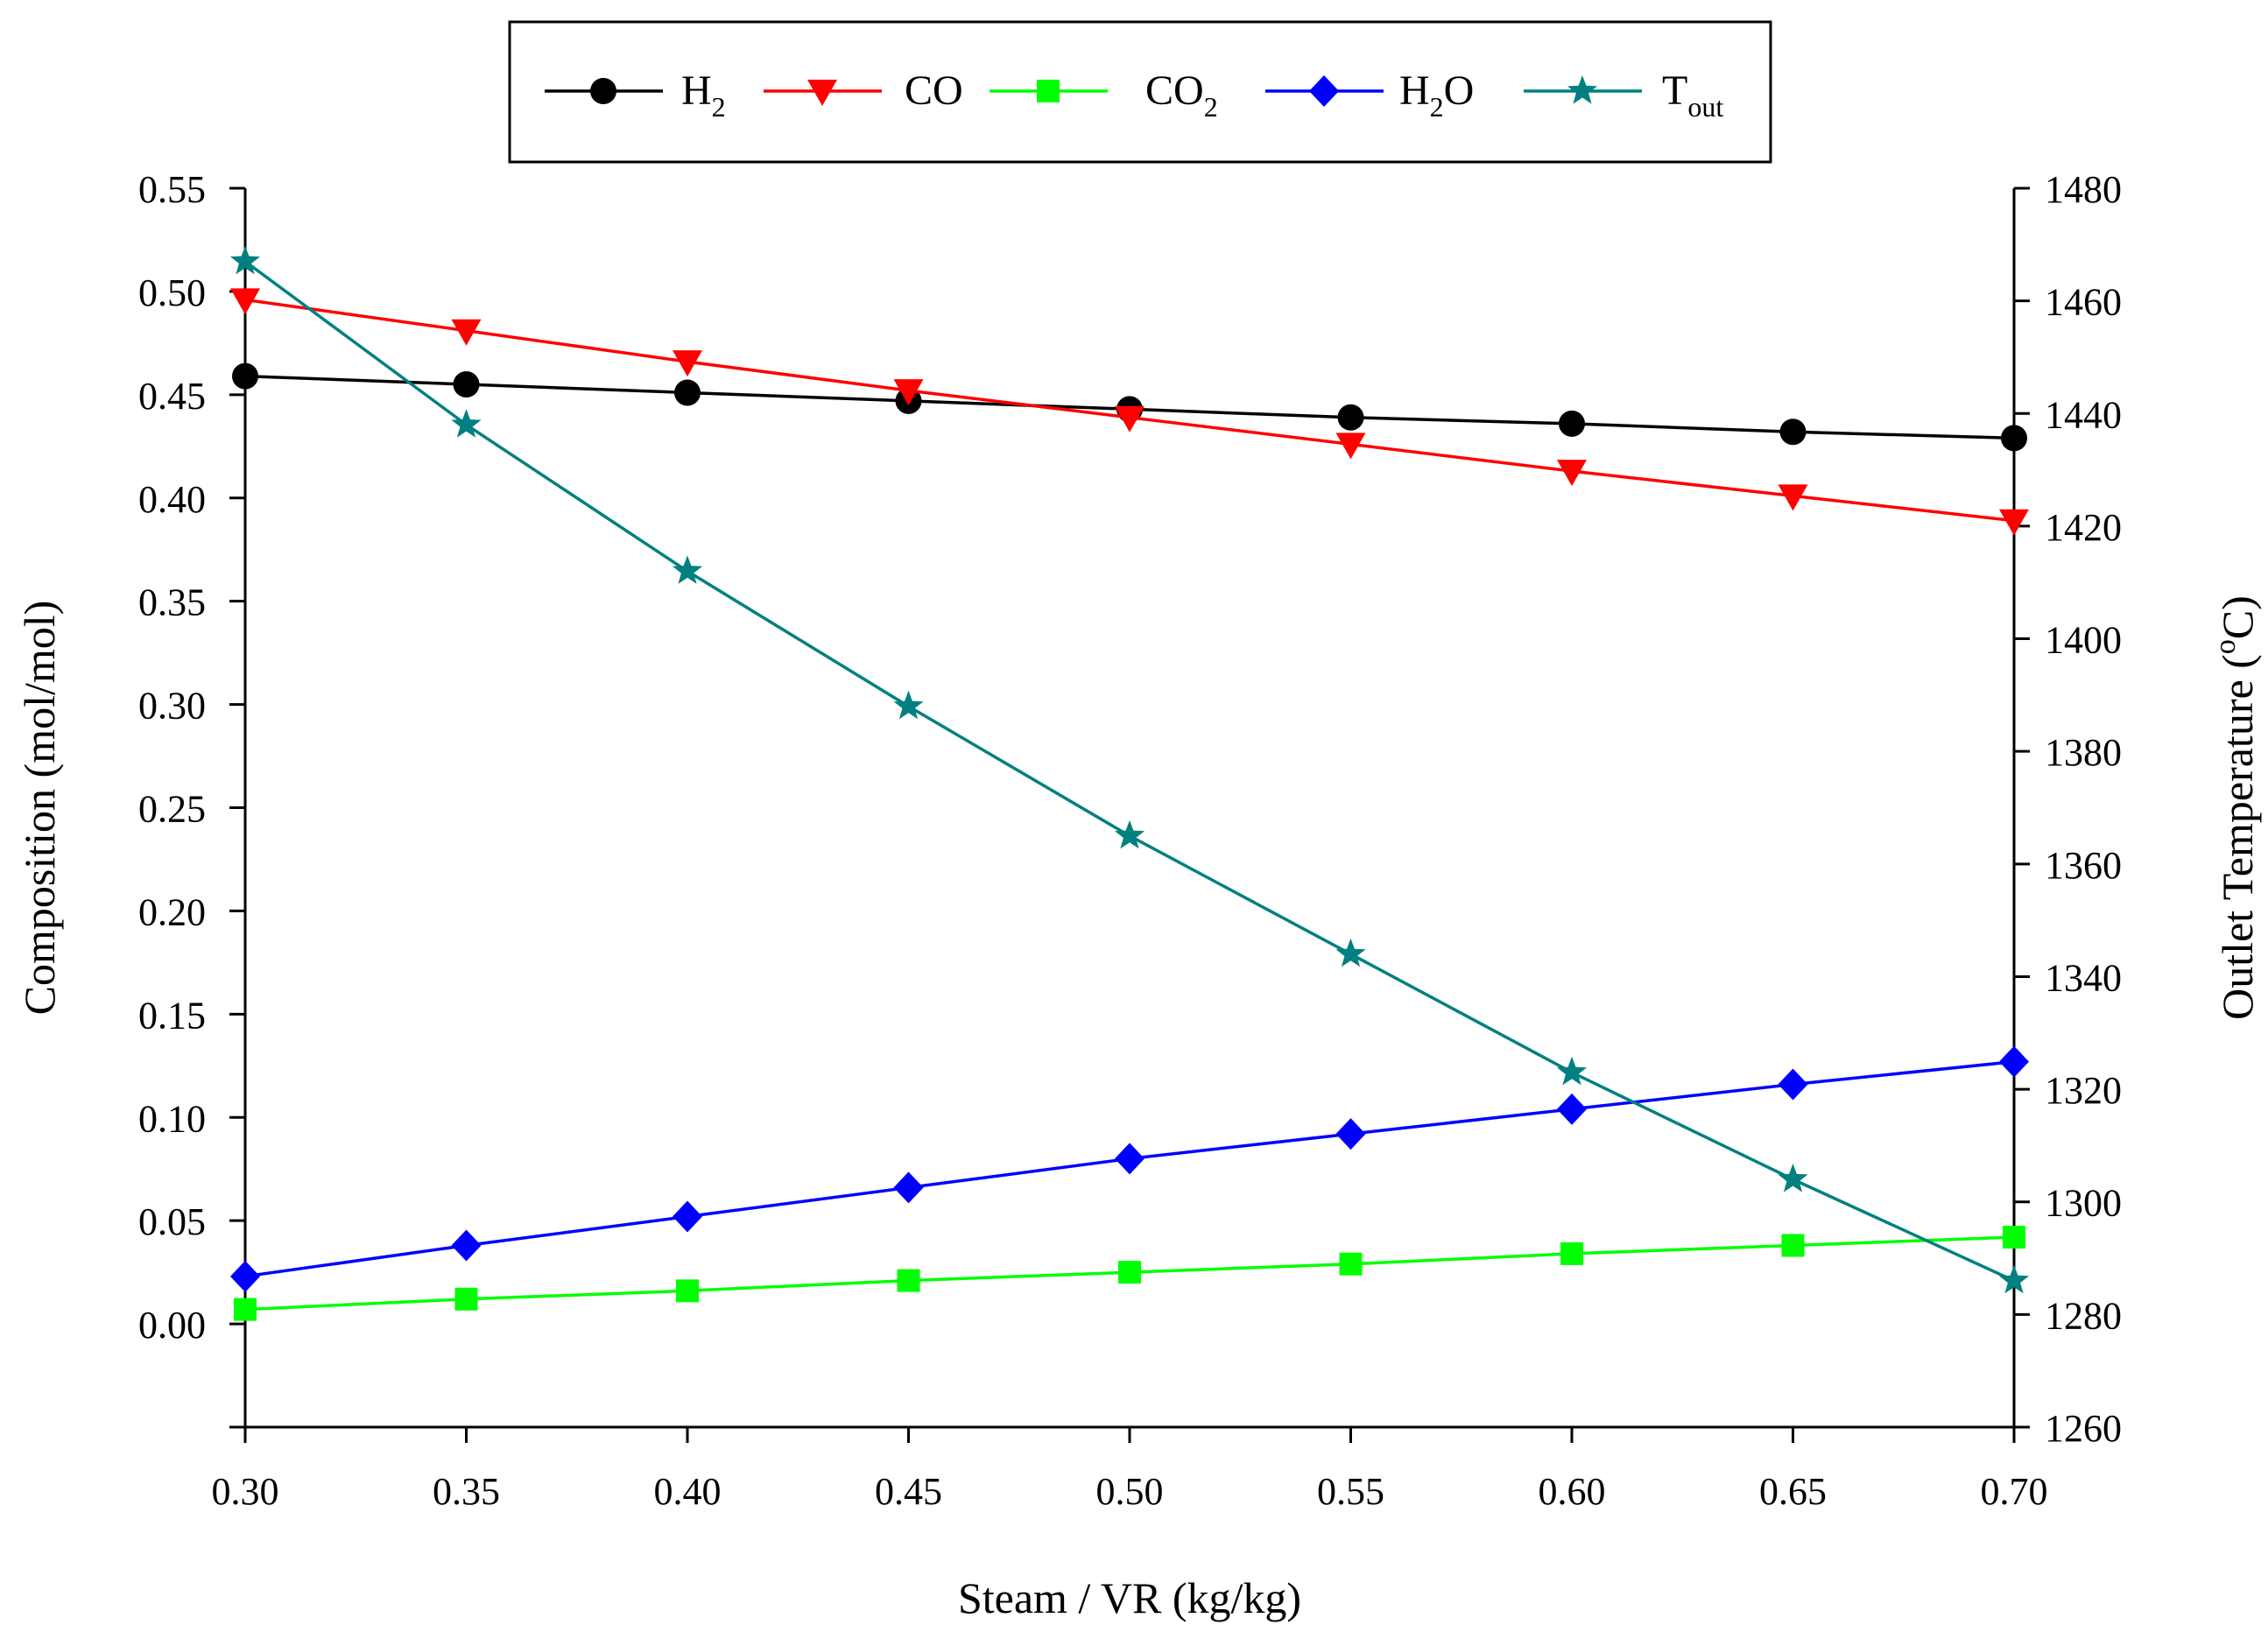 The image size is (2268, 1632). What do you see at coordinates (635, 95) in the screenshot?
I see `legend-item-h2: H2` at bounding box center [635, 95].